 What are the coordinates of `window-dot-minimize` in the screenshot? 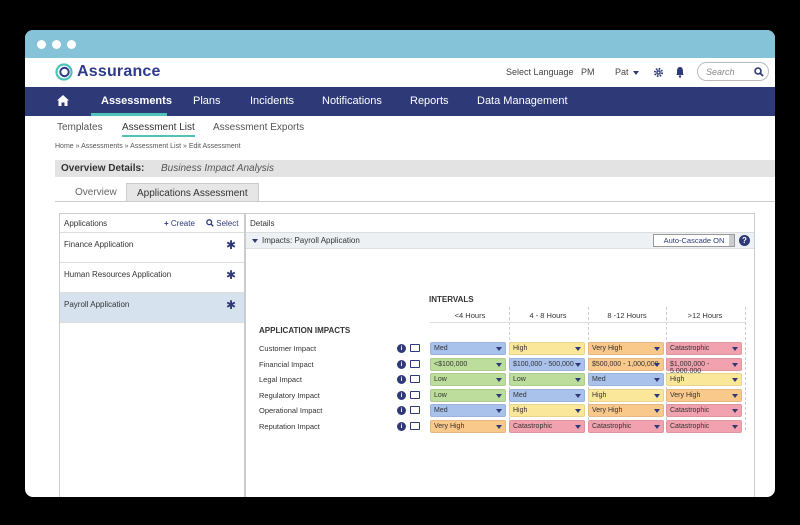 It's located at (56, 44).